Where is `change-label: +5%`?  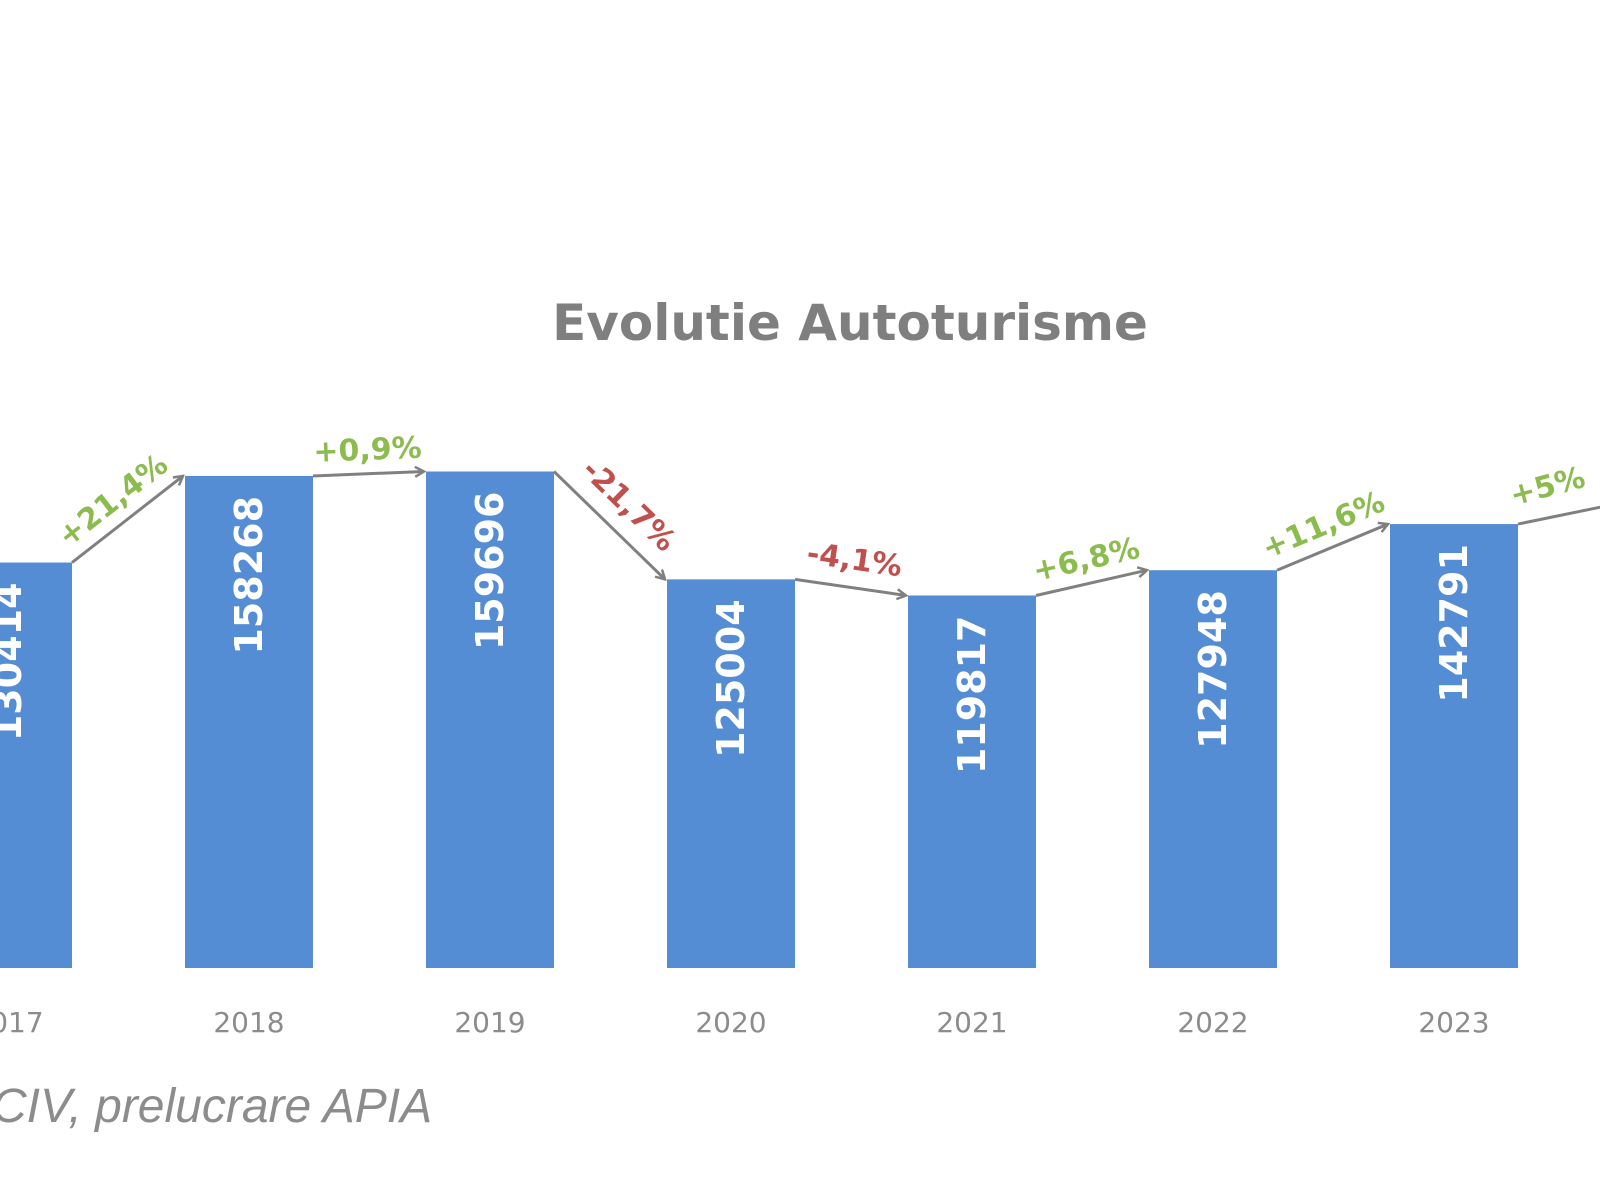 change-label: +5% is located at coordinates (1547, 486).